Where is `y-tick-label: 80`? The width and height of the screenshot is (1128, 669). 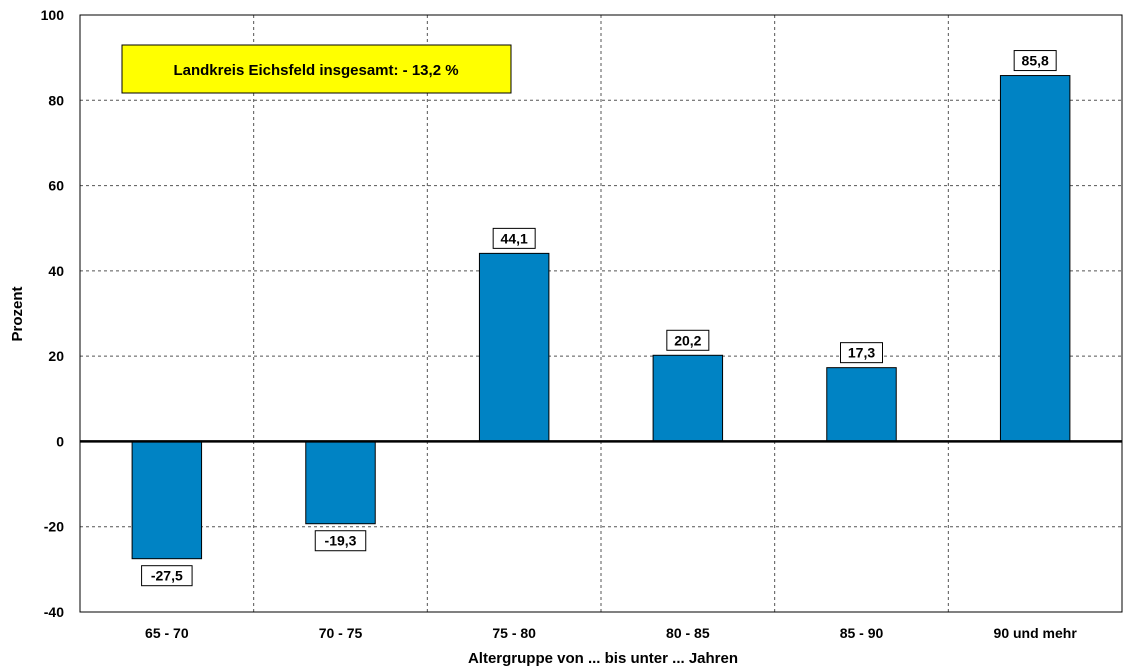
y-tick-label: 80 is located at coordinates (56, 100).